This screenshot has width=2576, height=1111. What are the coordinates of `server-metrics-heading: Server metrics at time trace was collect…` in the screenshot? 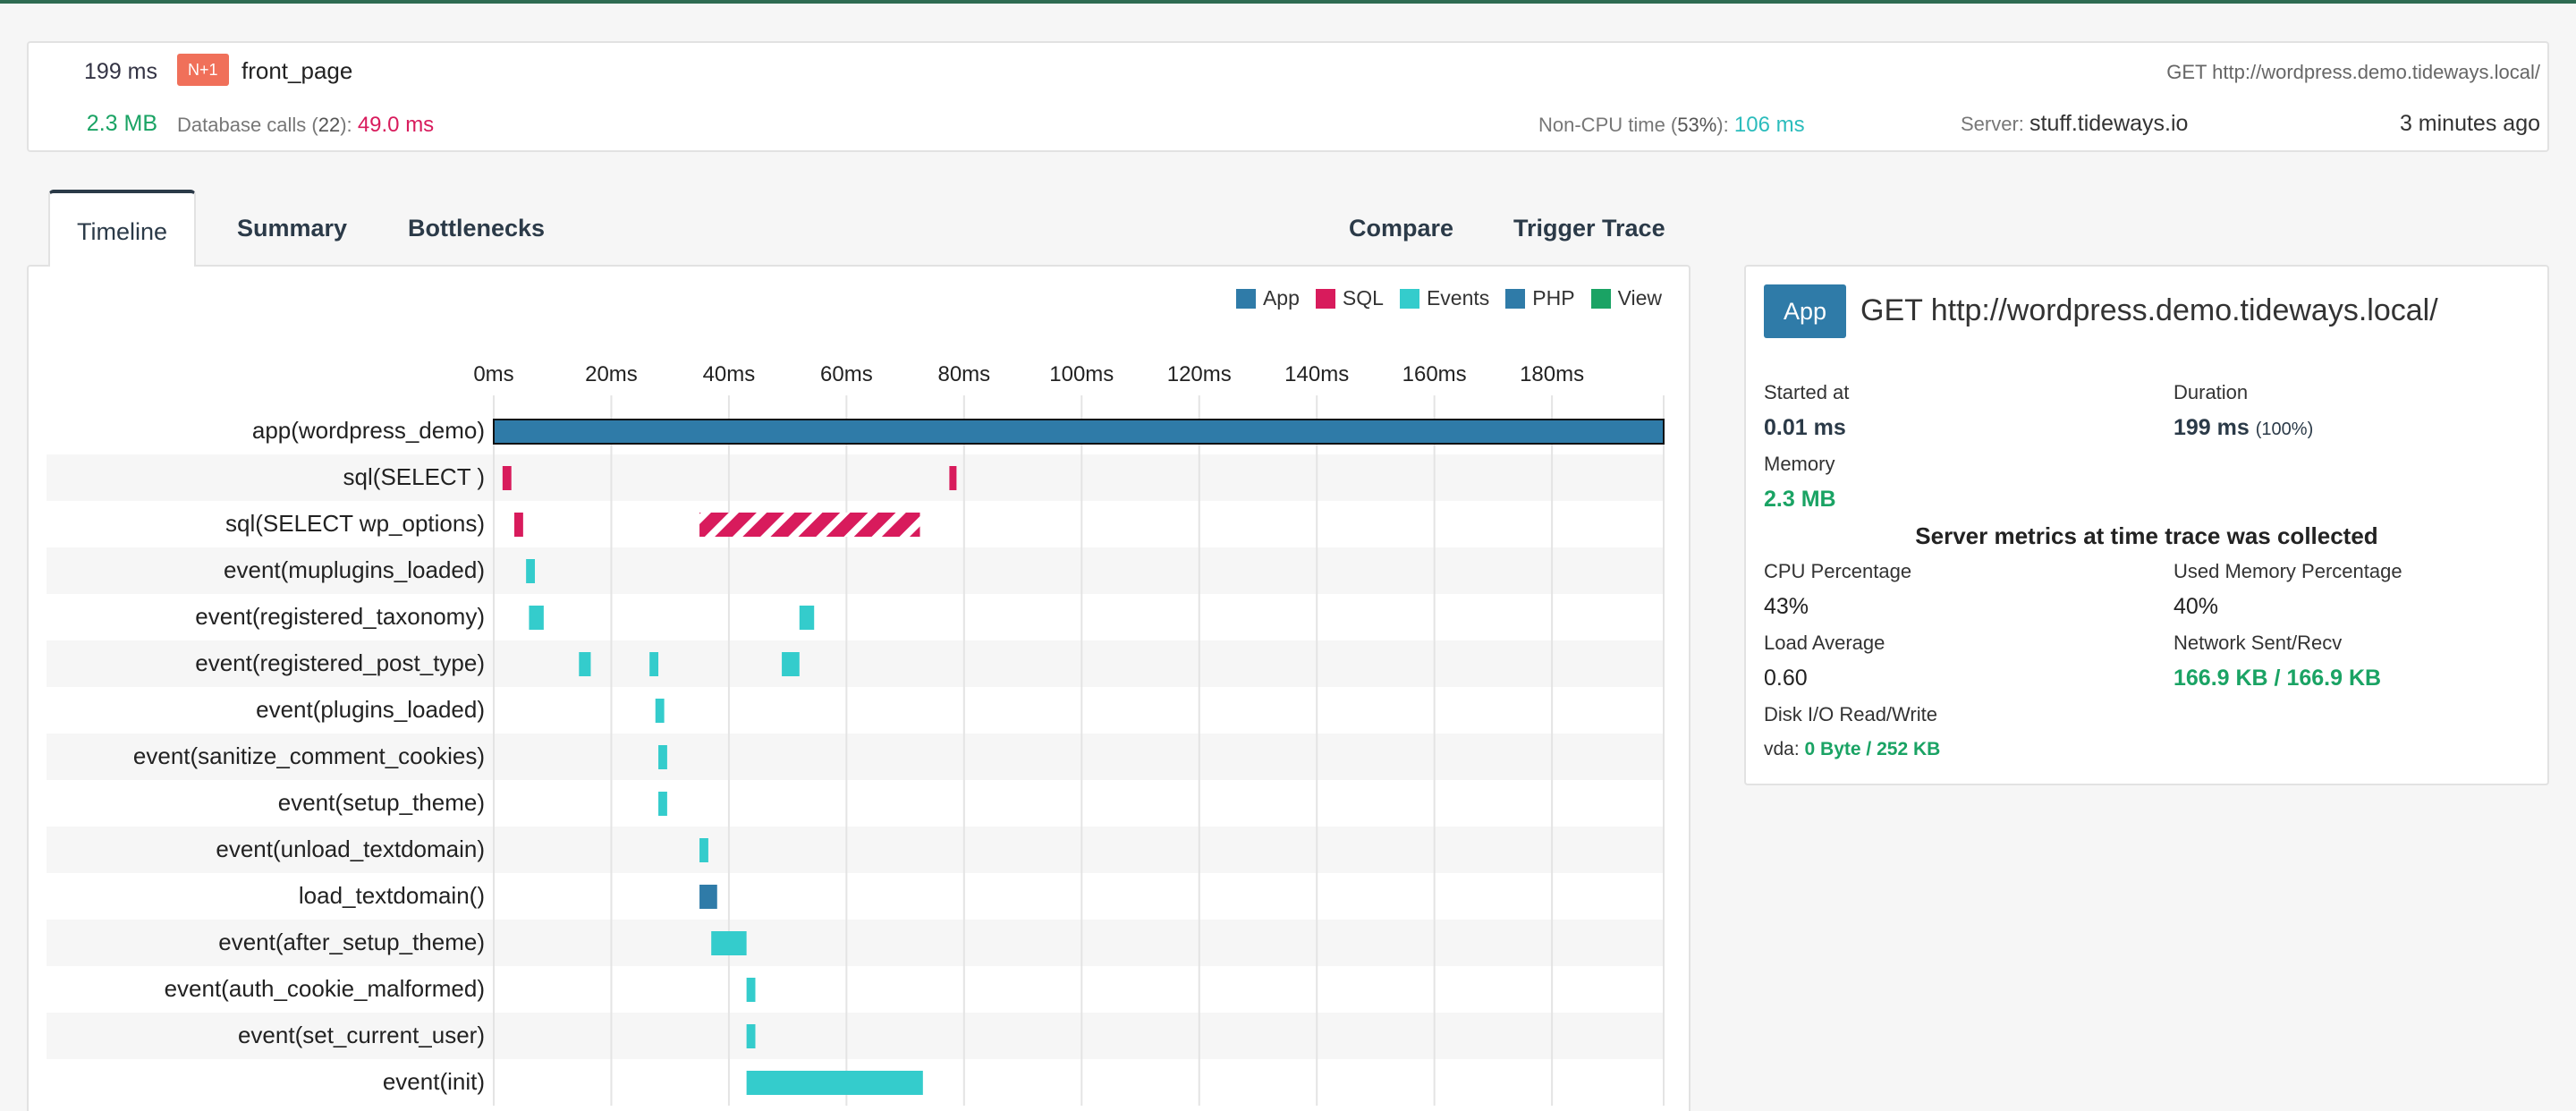 It's located at (2146, 535).